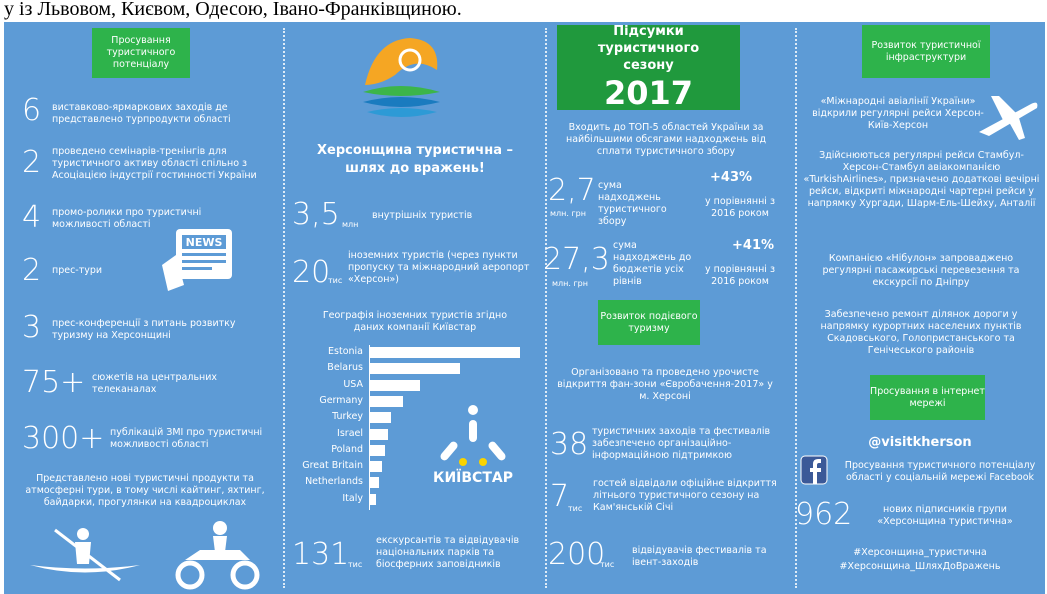  What do you see at coordinates (369, 427) in the screenshot?
I see `chart-axis` at bounding box center [369, 427].